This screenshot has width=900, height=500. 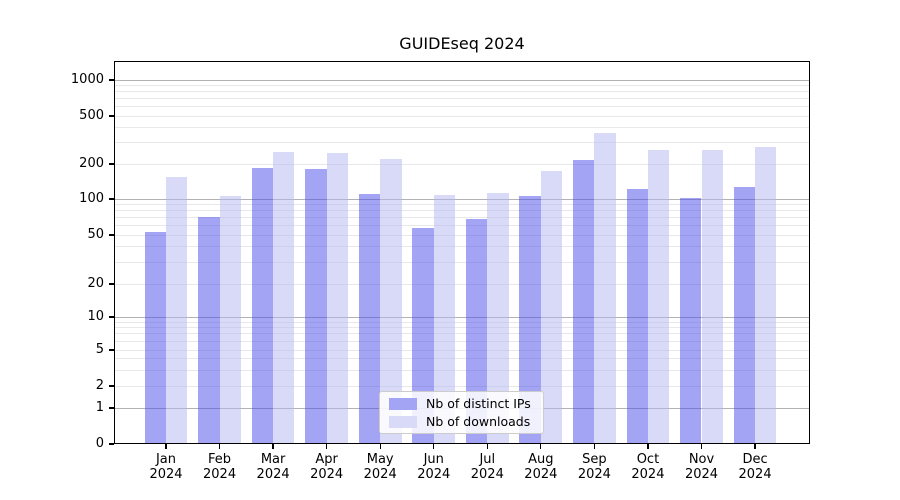 I want to click on bar-downloads-jul, so click(x=498, y=318).